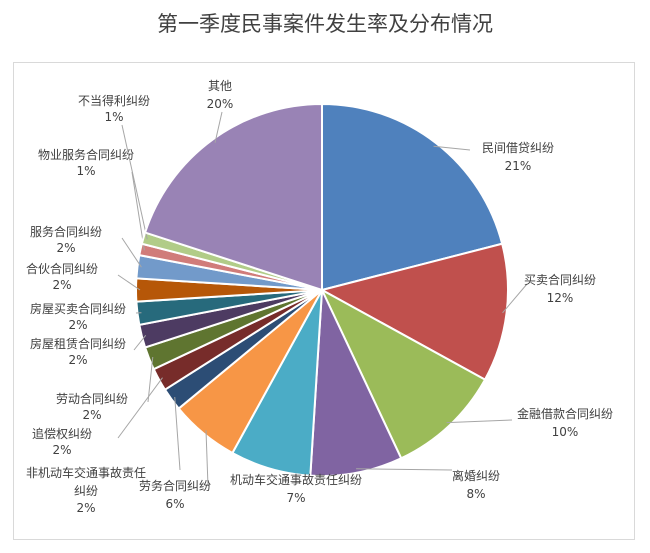 The width and height of the screenshot is (650, 553). Describe the element at coordinates (92, 398) in the screenshot. I see `slice-label-9: 劳动合同纠纷` at that location.